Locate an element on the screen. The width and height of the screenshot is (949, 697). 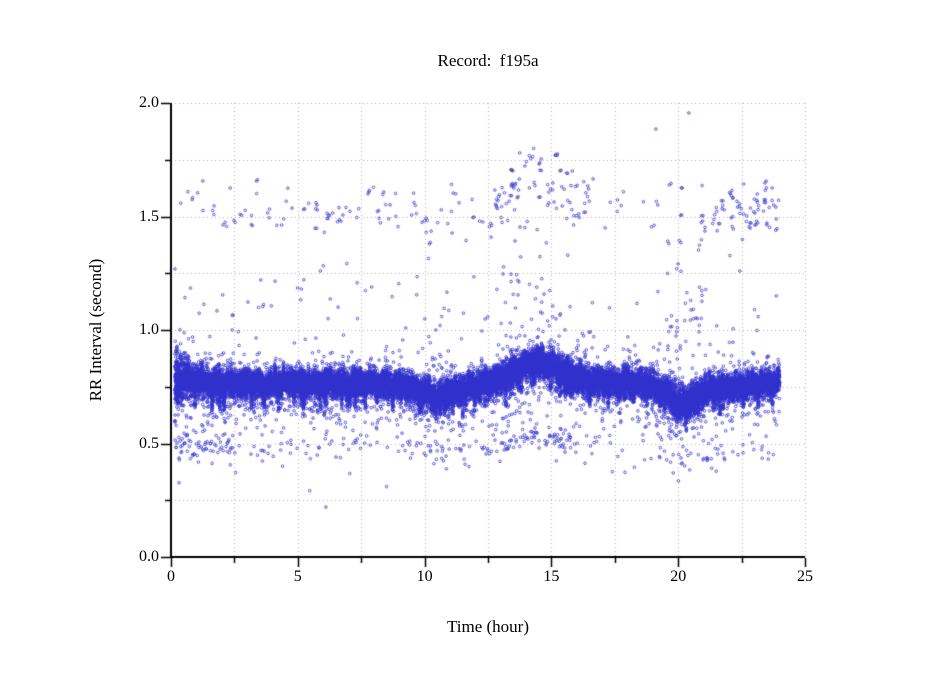
y-tick-label: 2.0 is located at coordinates (149, 102).